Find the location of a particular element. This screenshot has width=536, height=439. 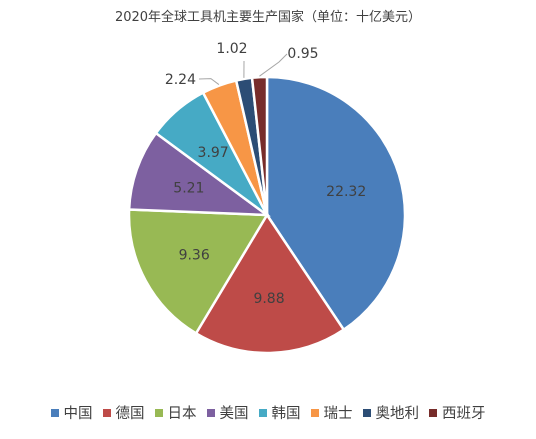

data-label-2: 9.88 is located at coordinates (268, 299).